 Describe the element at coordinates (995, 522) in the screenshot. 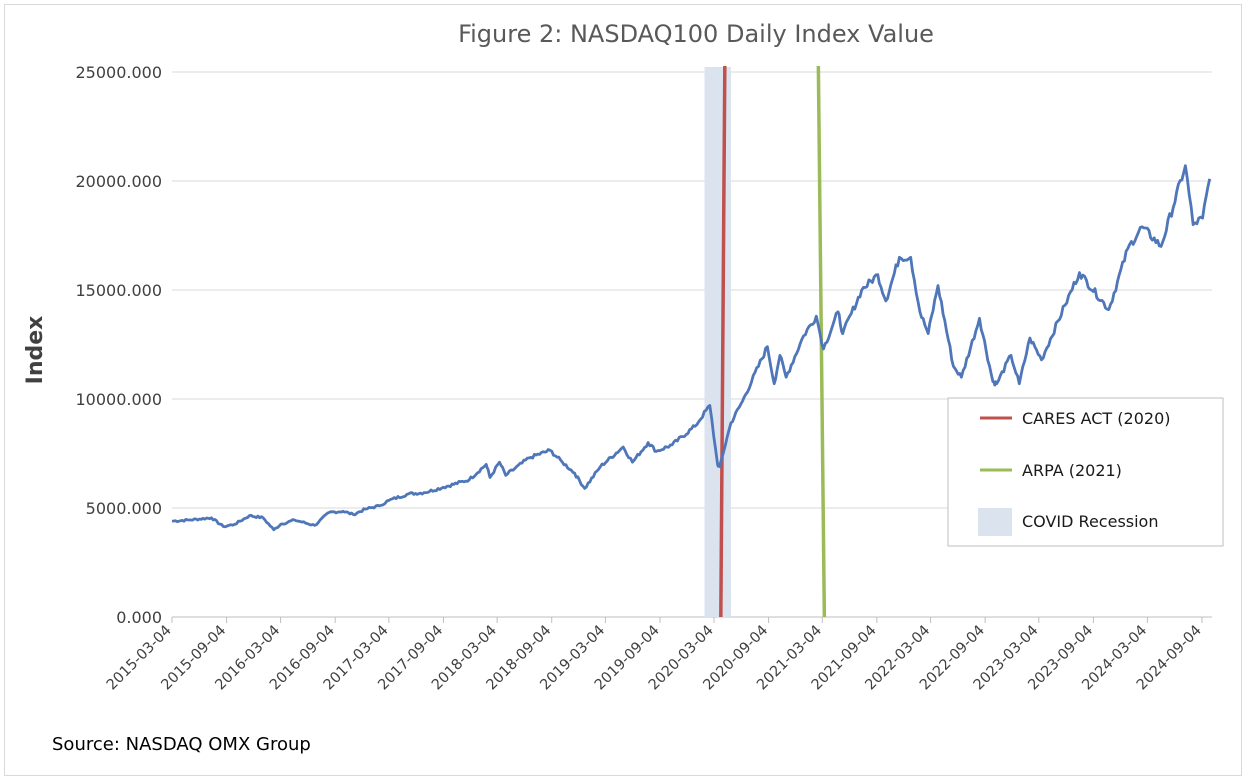

I see `legend-swatch-covid` at that location.